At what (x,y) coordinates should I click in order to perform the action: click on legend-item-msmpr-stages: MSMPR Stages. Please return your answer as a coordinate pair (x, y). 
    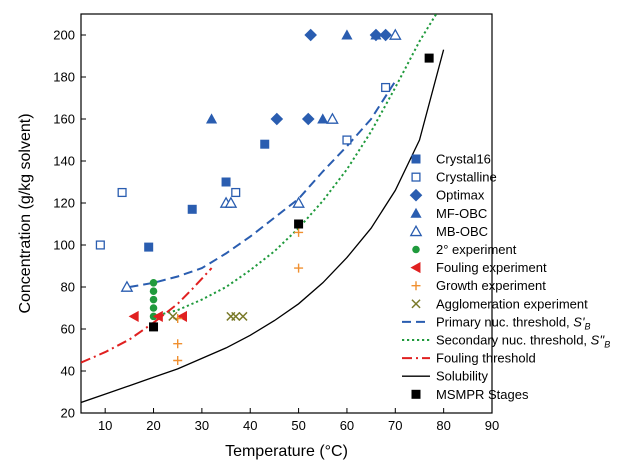
    Looking at the image, I should click on (470, 394).